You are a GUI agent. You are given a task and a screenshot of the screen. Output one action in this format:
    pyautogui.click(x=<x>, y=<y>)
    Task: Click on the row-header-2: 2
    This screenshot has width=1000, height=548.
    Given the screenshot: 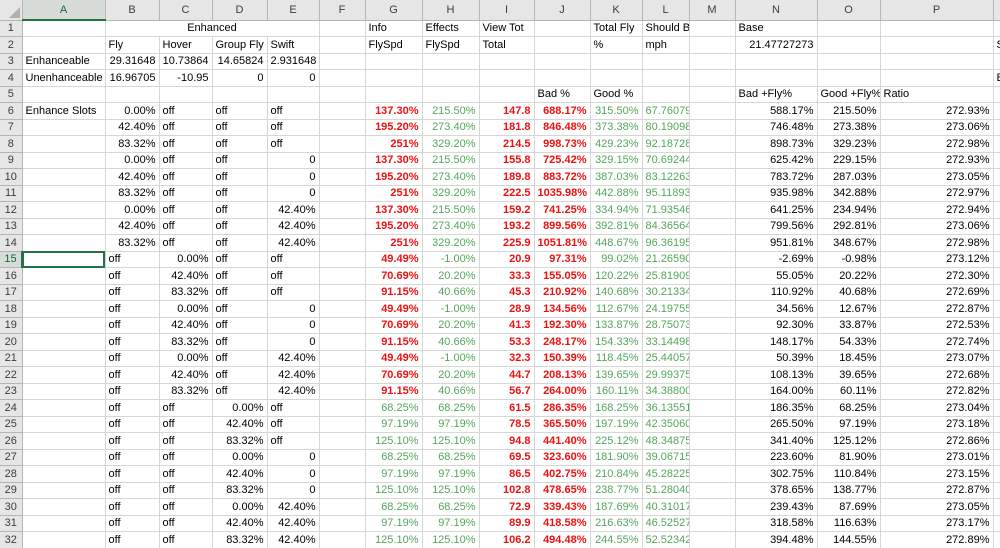 What is the action you would take?
    pyautogui.click(x=11, y=45)
    